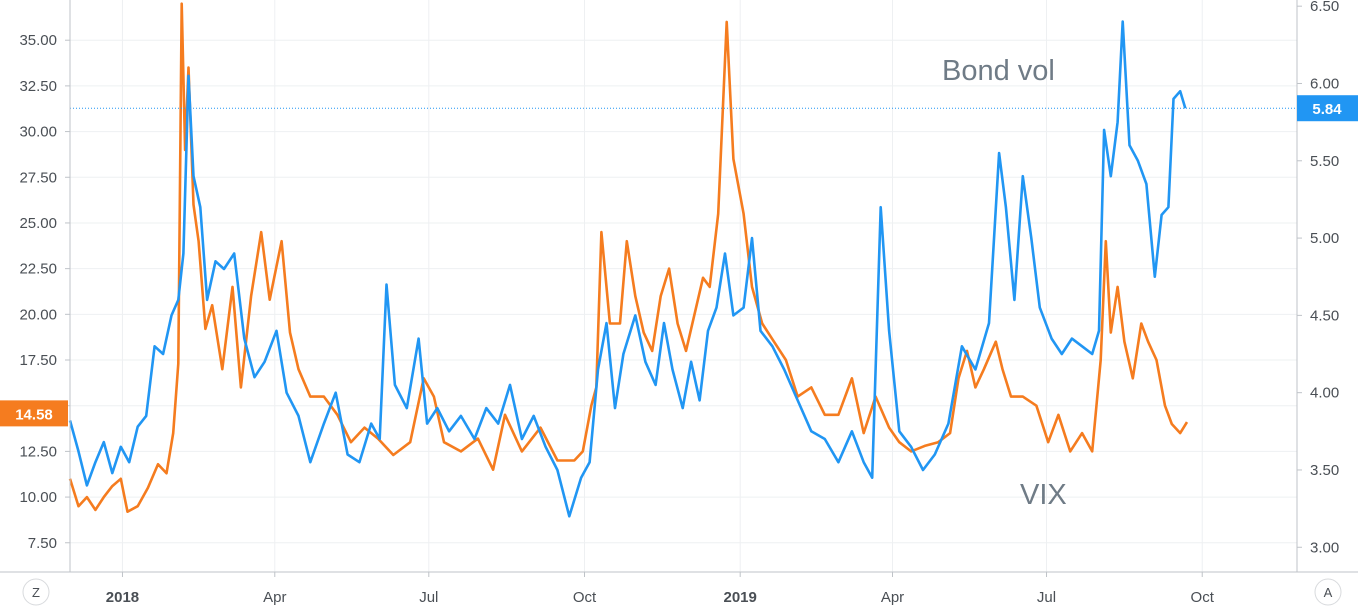  I want to click on annotation-bond-vol: Bond vol, so click(998, 71).